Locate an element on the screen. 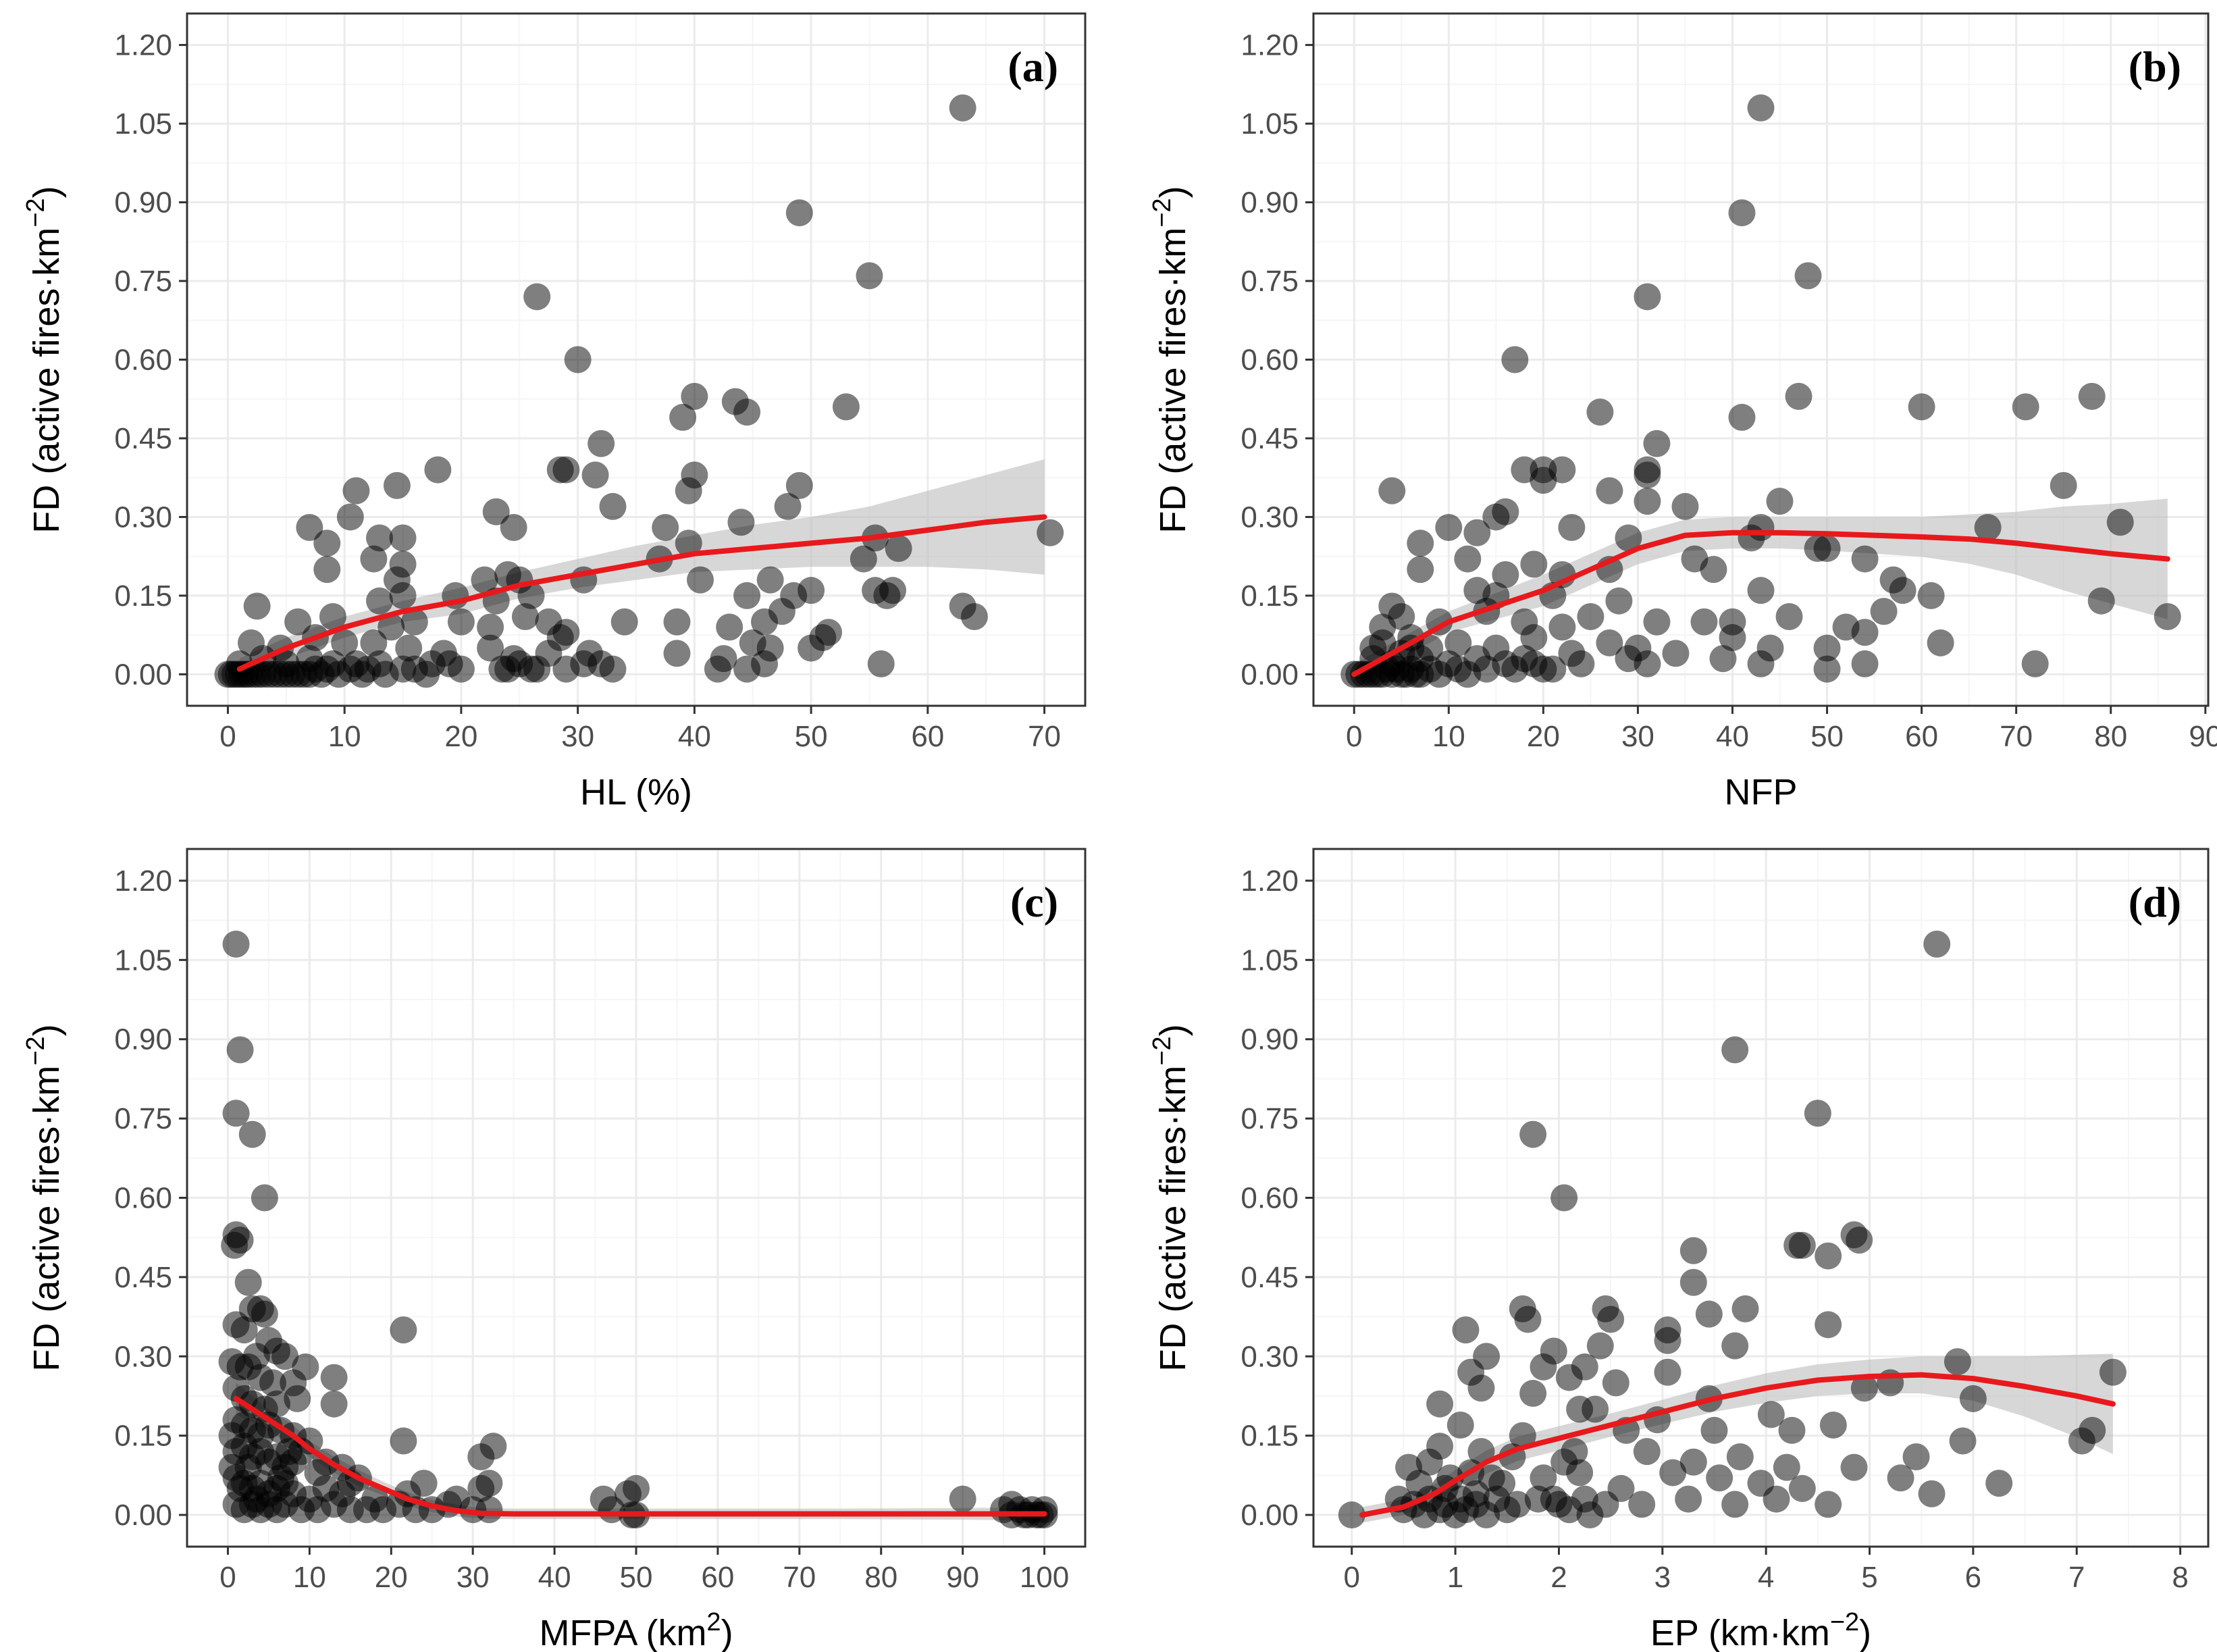 This screenshot has width=2217, height=1652. panel-tag: (c) is located at coordinates (1034, 902).